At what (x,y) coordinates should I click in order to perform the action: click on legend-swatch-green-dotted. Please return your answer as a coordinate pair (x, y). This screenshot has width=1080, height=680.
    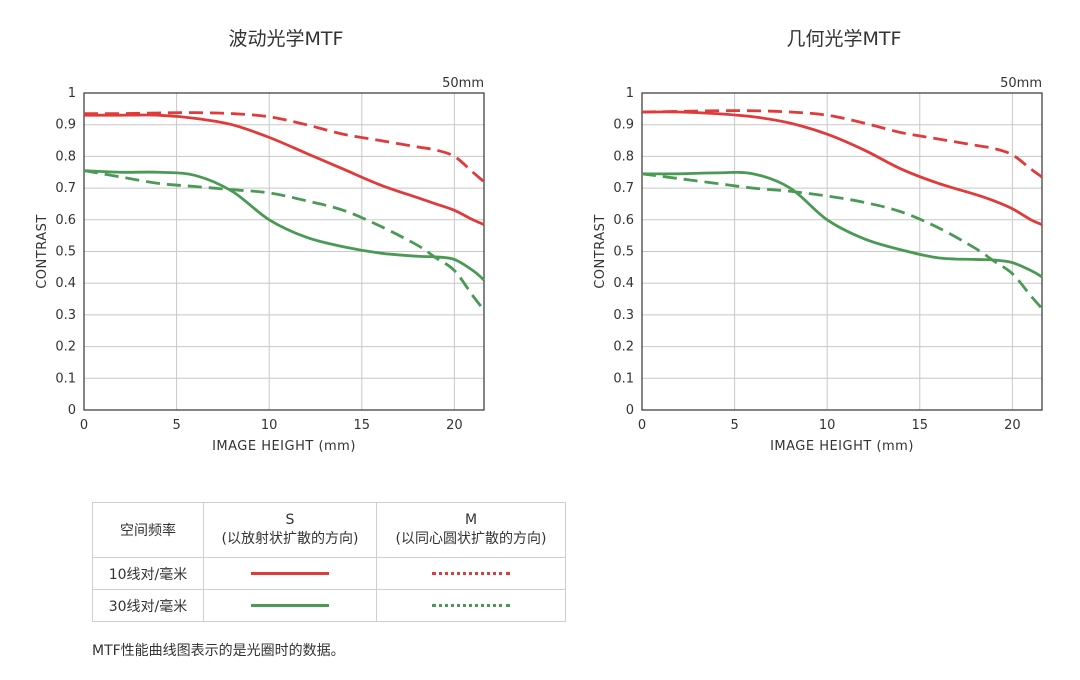
    Looking at the image, I should click on (471, 605).